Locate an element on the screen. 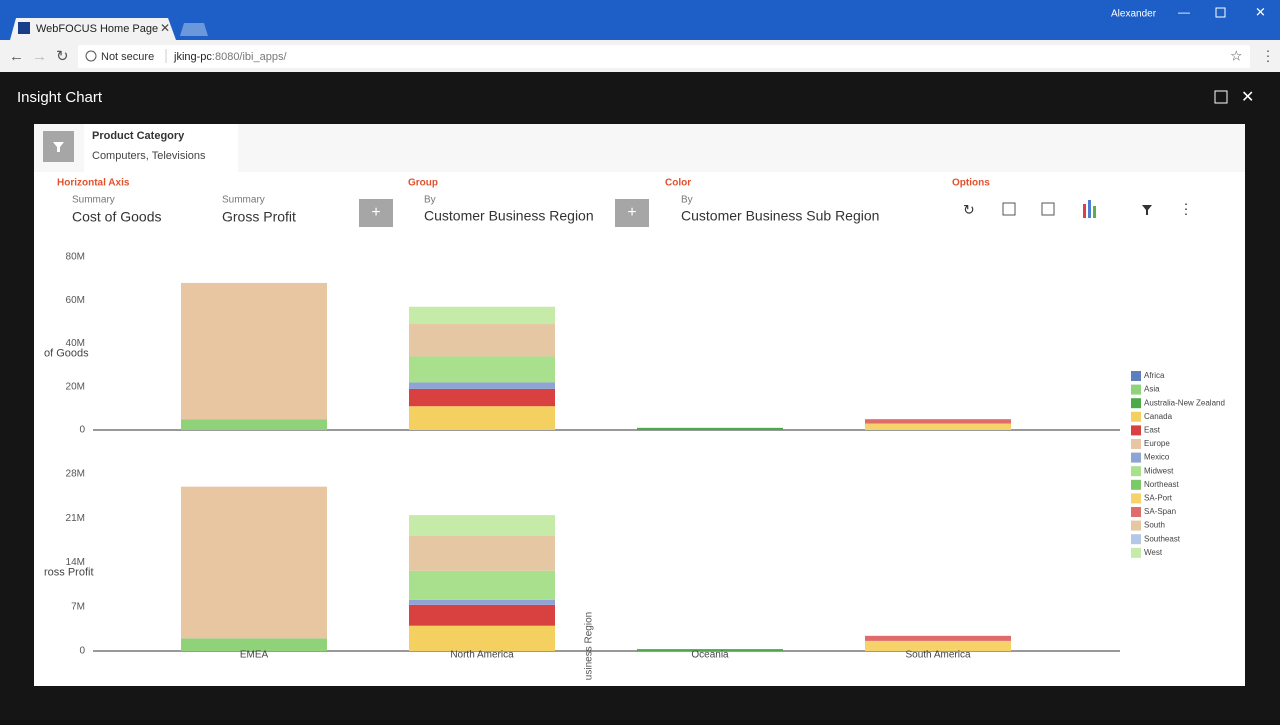  y-tick-label: 40M is located at coordinates (75, 343).